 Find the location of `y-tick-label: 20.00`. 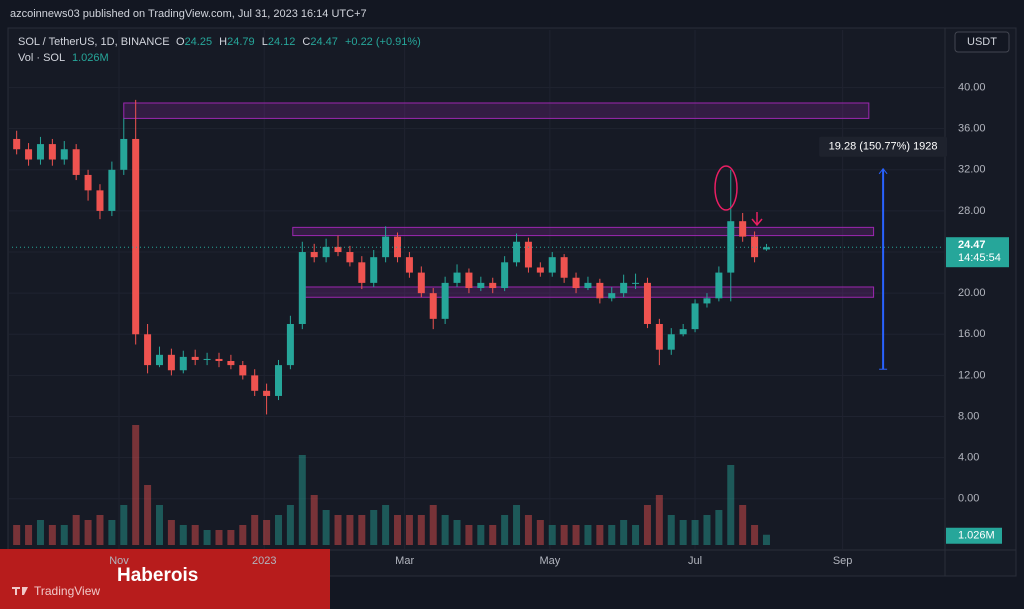

y-tick-label: 20.00 is located at coordinates (972, 293).